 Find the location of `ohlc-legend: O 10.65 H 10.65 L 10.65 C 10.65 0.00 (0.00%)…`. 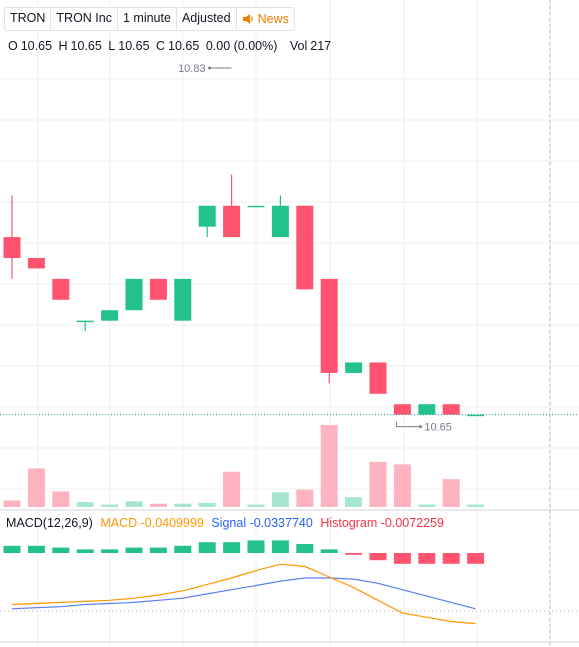

ohlc-legend: O 10.65 H 10.65 L 10.65 C 10.65 0.00 (0.00%)… is located at coordinates (171, 46).